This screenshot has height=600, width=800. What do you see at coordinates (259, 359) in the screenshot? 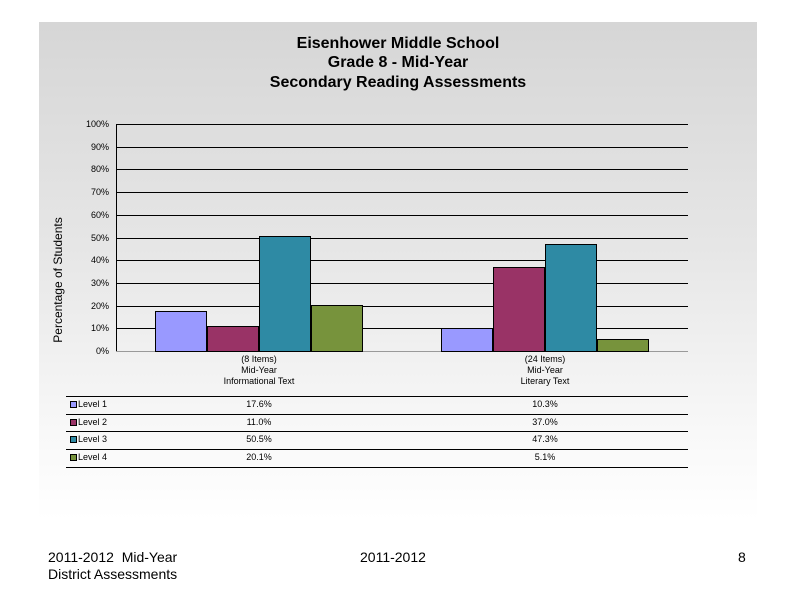
I see `x-category-label-line: (8 Items)` at bounding box center [259, 359].